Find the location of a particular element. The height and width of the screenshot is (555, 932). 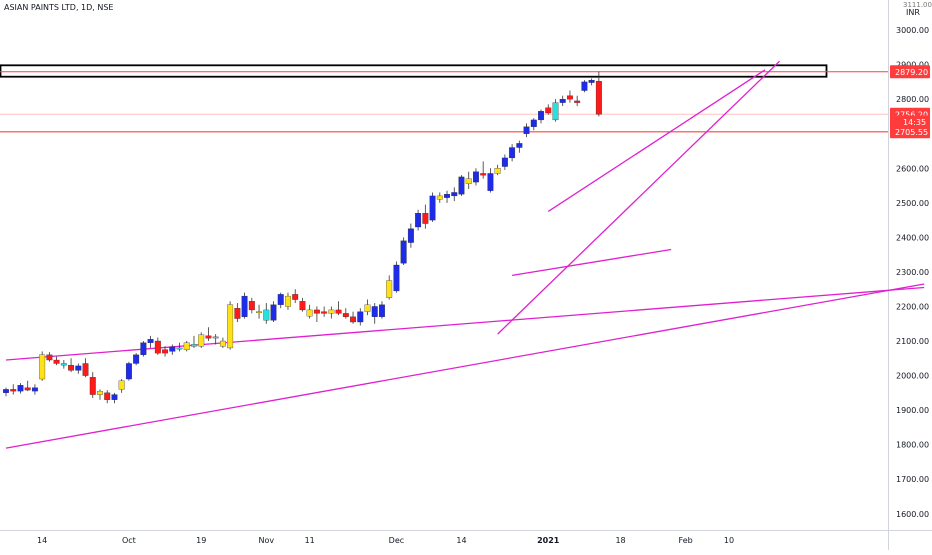

time-tick-label: Nov is located at coordinates (266, 540).